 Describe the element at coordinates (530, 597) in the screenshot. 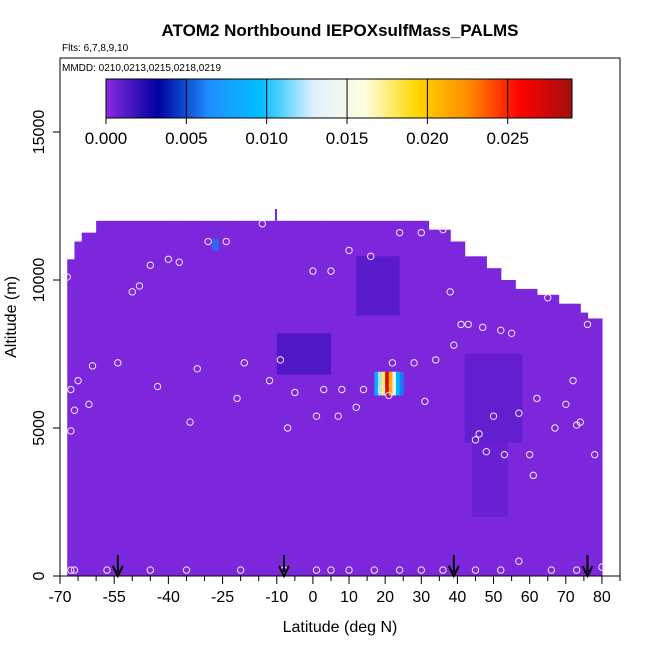

I see `x-tick-label: 60` at that location.